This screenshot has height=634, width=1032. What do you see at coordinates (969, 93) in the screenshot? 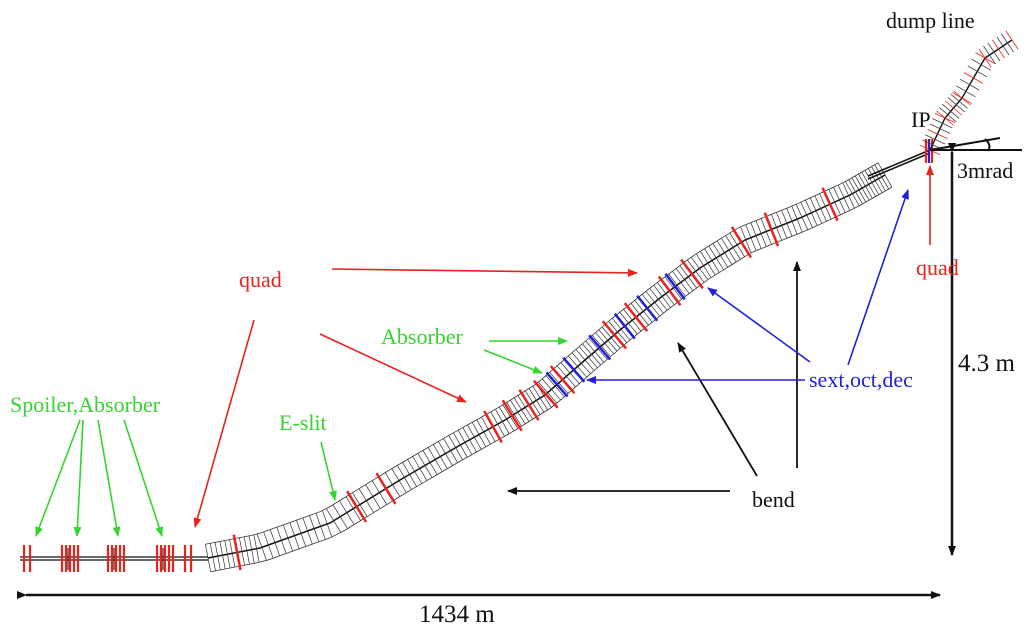
I see `dump-line-lattice` at bounding box center [969, 93].